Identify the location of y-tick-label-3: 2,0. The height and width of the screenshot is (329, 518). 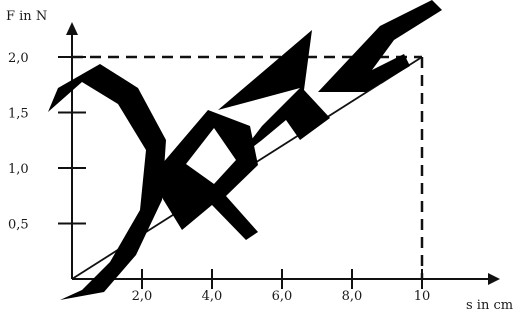
(18, 58).